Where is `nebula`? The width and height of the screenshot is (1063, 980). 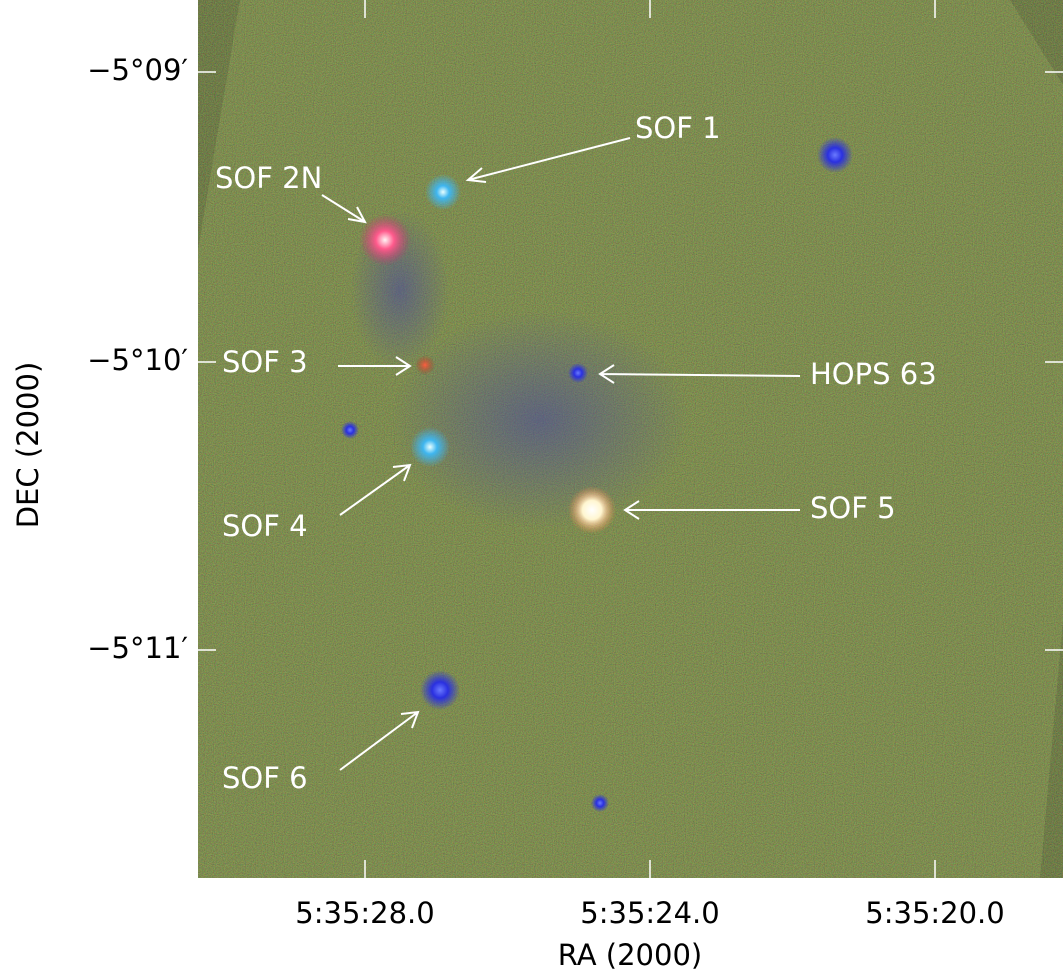
nebula is located at coordinates (540, 420).